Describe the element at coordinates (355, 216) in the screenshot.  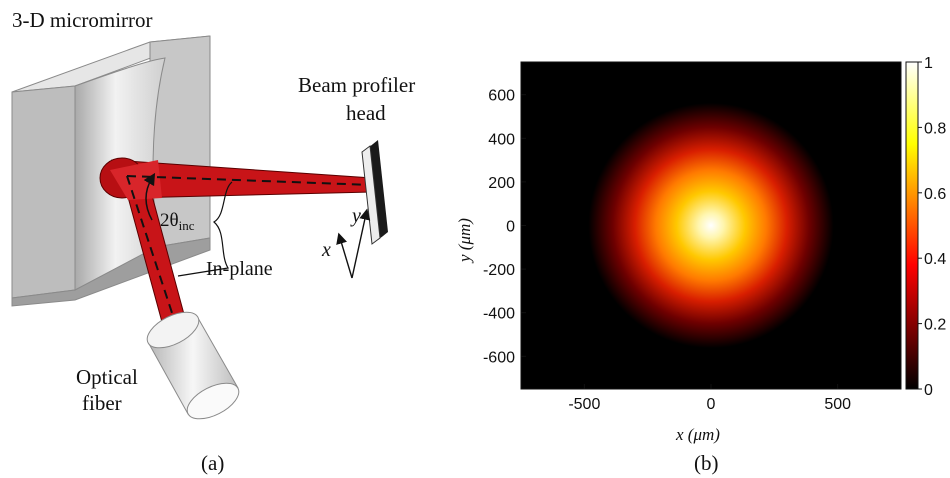
I see `axis-y-label: y` at that location.